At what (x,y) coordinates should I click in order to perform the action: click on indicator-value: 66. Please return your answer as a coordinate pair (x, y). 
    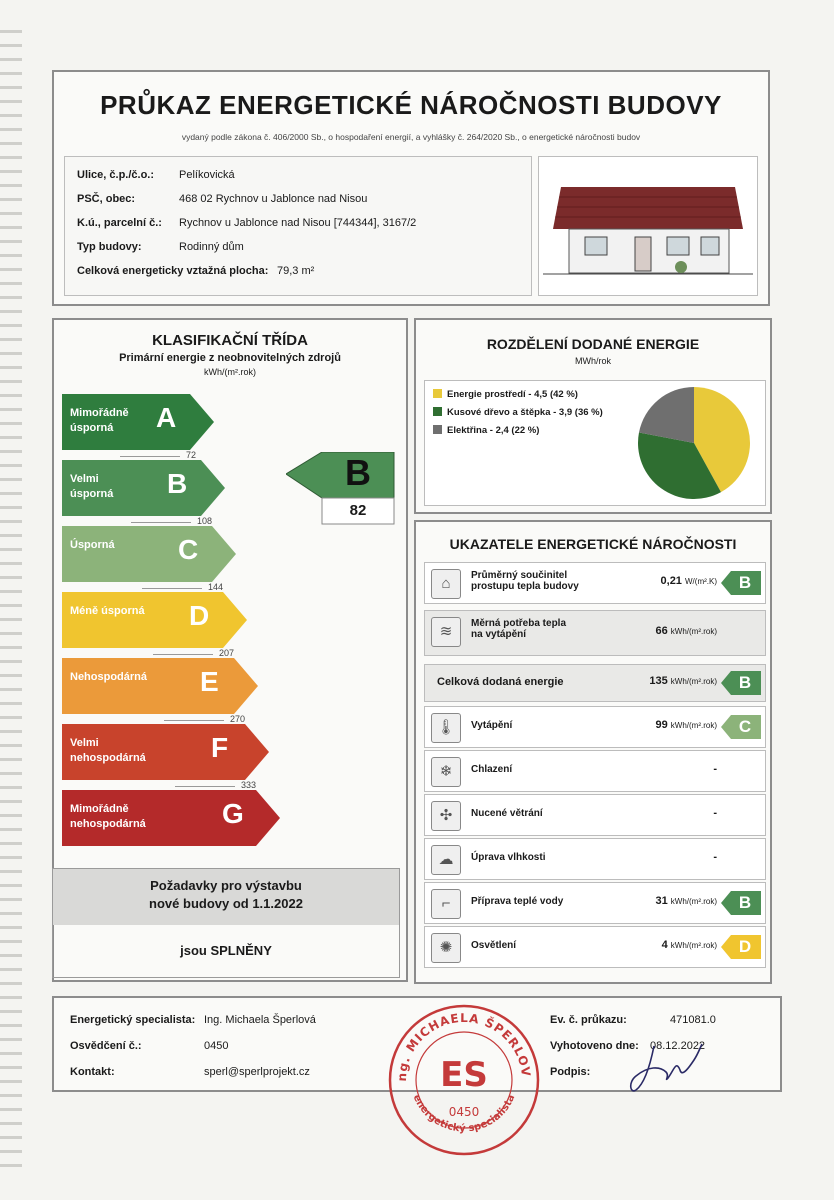
    Looking at the image, I should click on (661, 631).